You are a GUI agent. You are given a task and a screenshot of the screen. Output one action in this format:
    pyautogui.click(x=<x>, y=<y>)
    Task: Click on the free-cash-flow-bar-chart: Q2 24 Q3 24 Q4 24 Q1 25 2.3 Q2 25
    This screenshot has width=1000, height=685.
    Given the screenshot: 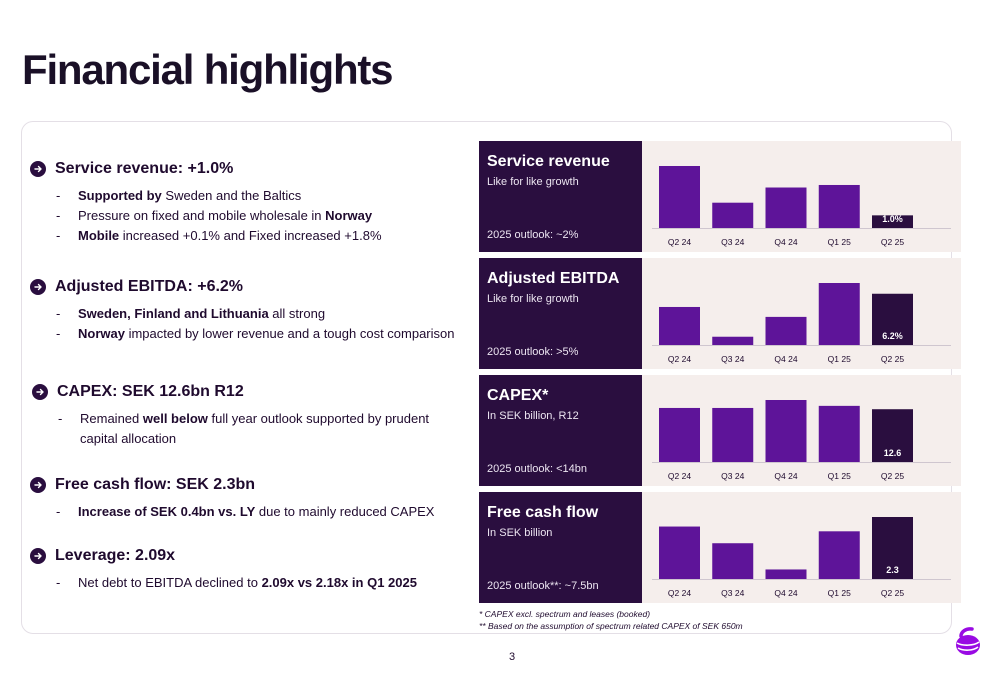 What is the action you would take?
    pyautogui.click(x=801, y=557)
    